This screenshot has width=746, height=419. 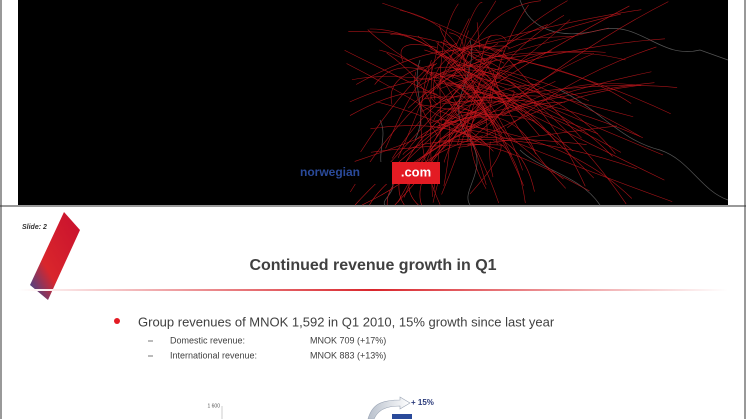 What do you see at coordinates (117, 321) in the screenshot?
I see `bullet-dot` at bounding box center [117, 321].